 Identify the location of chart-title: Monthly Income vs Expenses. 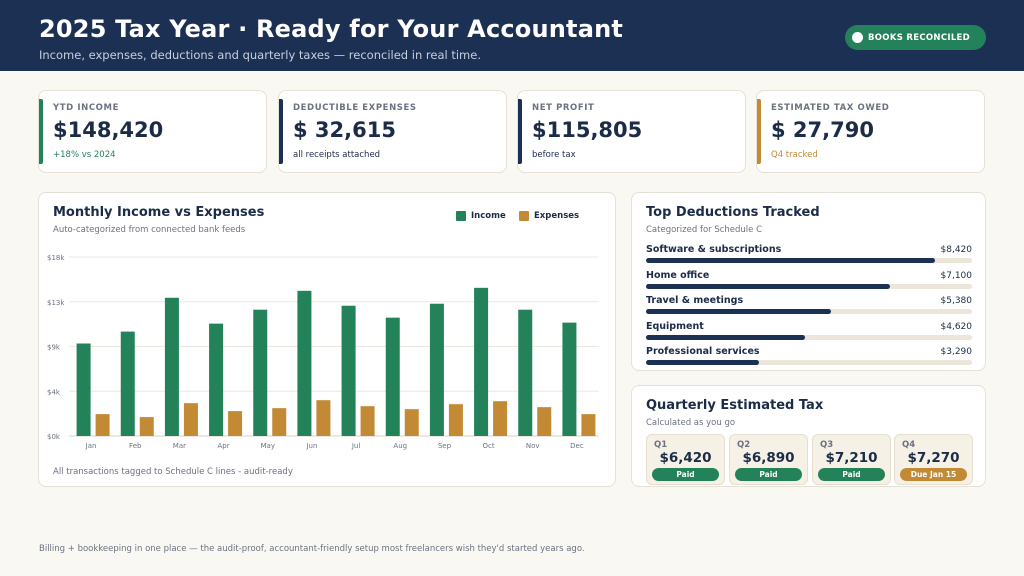
(159, 212).